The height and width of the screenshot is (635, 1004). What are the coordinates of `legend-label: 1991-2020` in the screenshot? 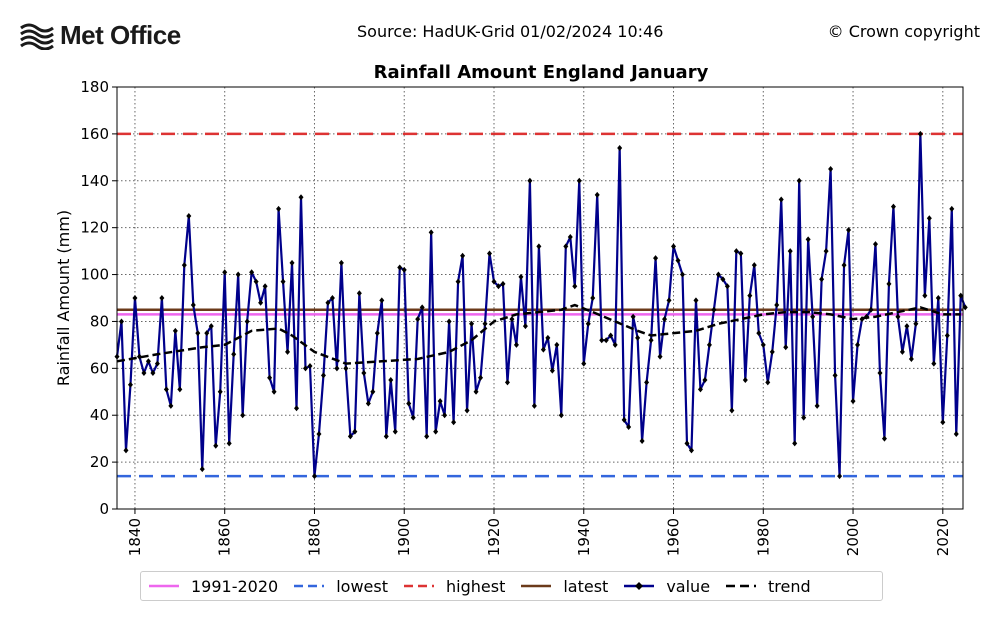 It's located at (235, 586).